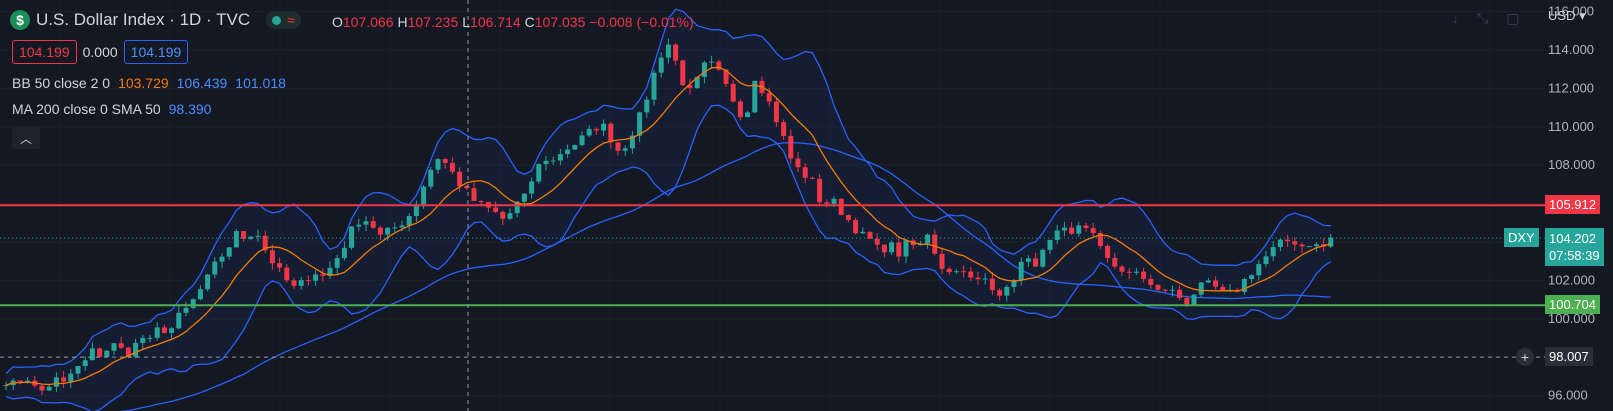 The width and height of the screenshot is (1613, 411). Describe the element at coordinates (1483, 18) in the screenshot. I see `collapse-icon: ⤡` at that location.